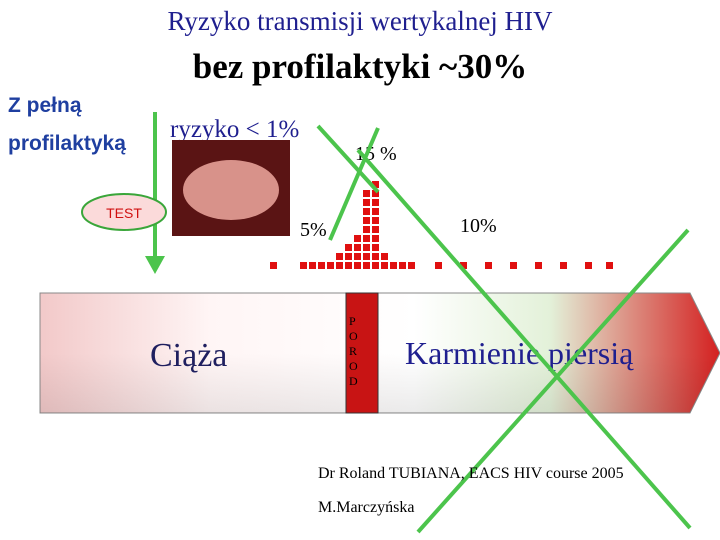 This screenshot has height=540, width=720. I want to click on percent-before: 5%, so click(313, 230).